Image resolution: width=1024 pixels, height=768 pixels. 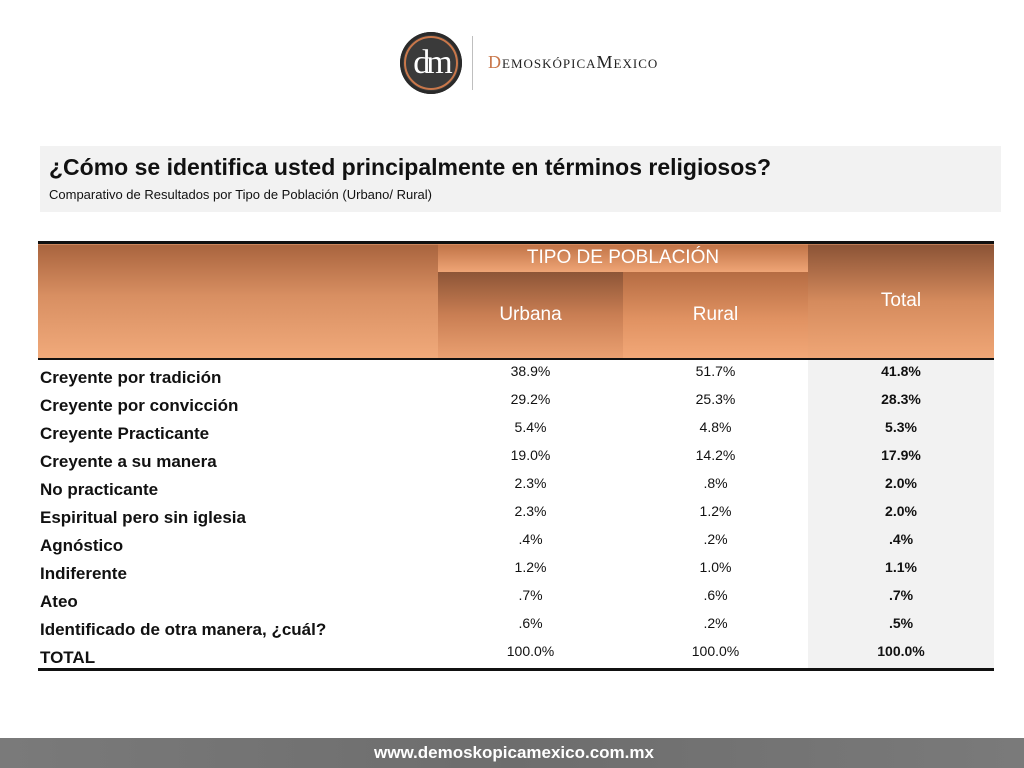 What do you see at coordinates (530, 316) in the screenshot?
I see `column-header-urbana: Urbana` at bounding box center [530, 316].